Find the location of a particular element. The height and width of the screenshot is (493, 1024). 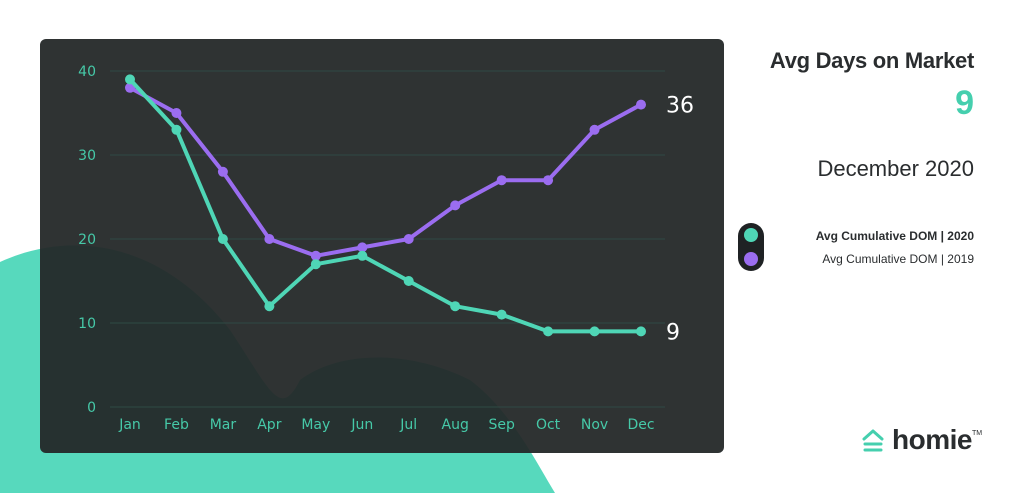

house-icon is located at coordinates (873, 440).